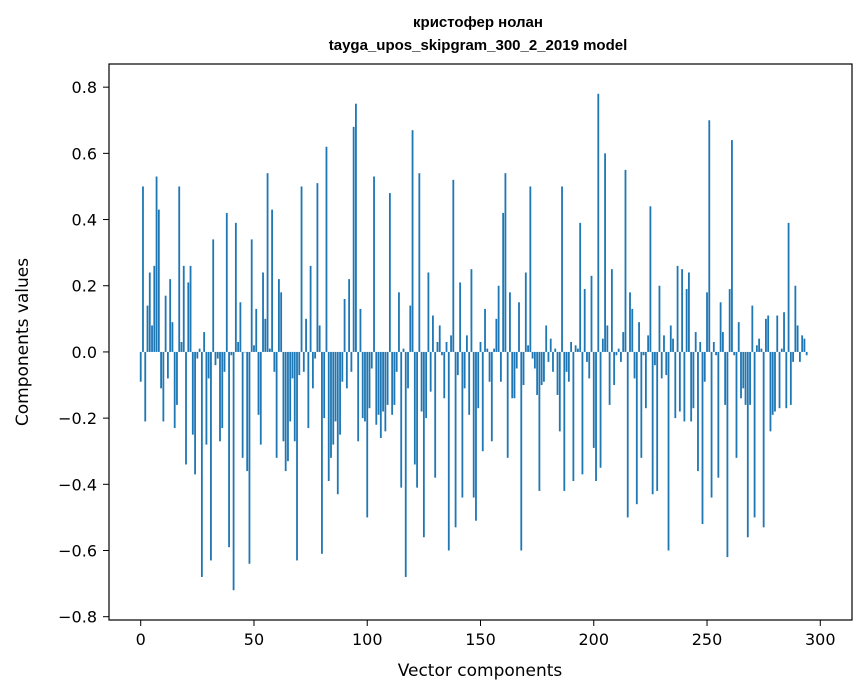  What do you see at coordinates (254, 639) in the screenshot?
I see `x-tick-label-1: 50` at bounding box center [254, 639].